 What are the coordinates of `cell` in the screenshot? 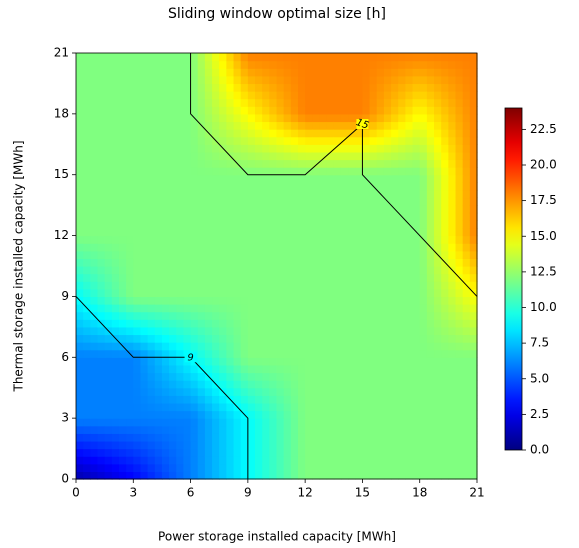 It's located at (448, 327).